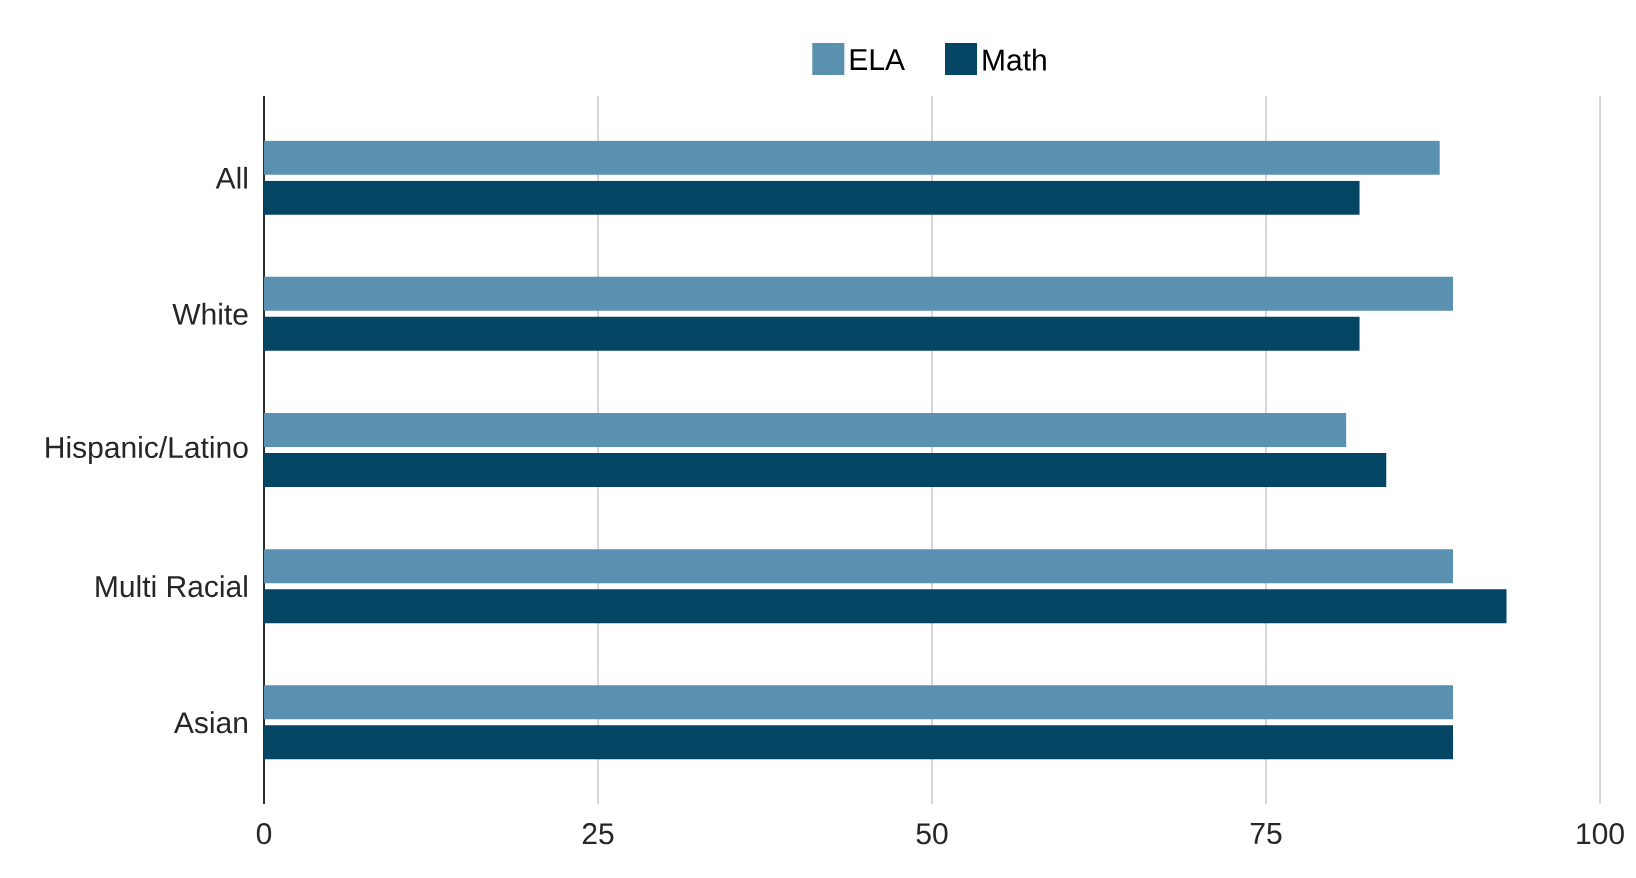 Image resolution: width=1636 pixels, height=878 pixels. Describe the element at coordinates (877, 59) in the screenshot. I see `legend-label: ELA` at that location.